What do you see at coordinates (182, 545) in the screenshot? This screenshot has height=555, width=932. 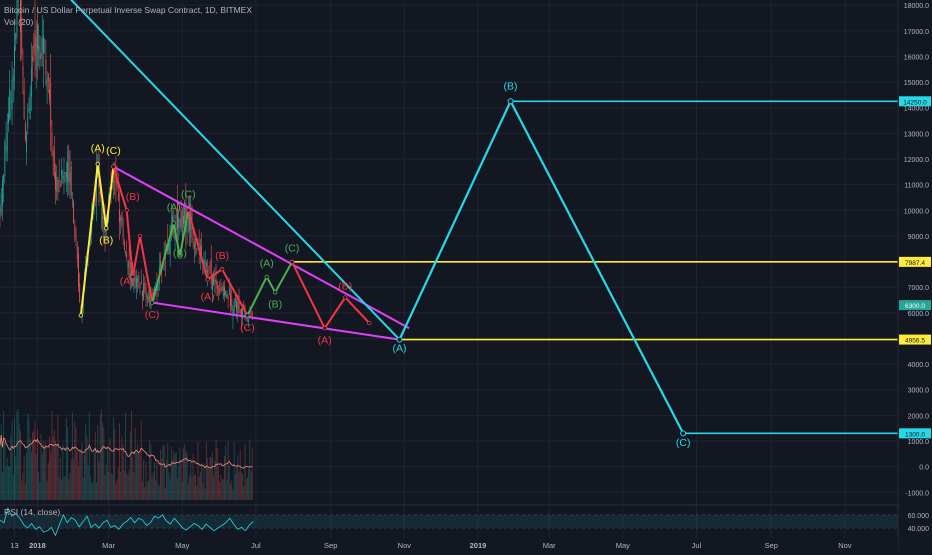 I see `time-tick-label: May` at bounding box center [182, 545].